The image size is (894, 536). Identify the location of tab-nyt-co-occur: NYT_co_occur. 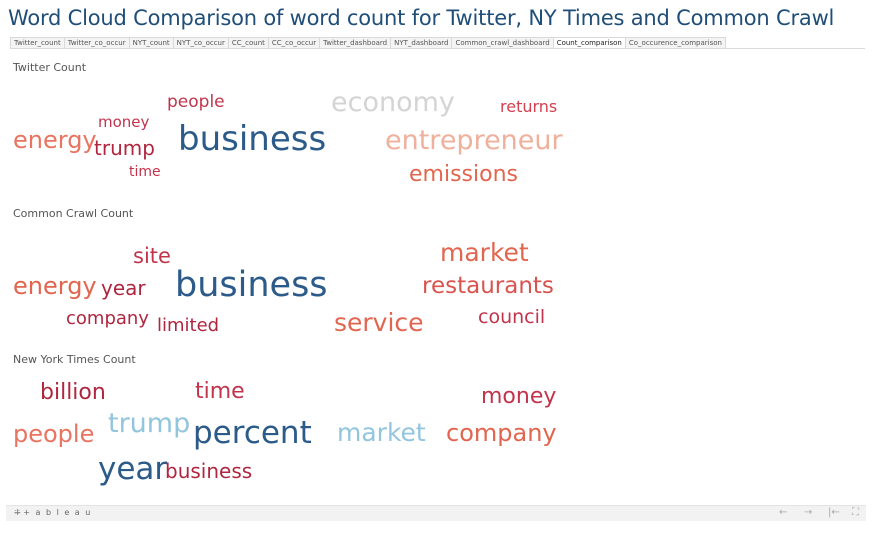
(200, 42).